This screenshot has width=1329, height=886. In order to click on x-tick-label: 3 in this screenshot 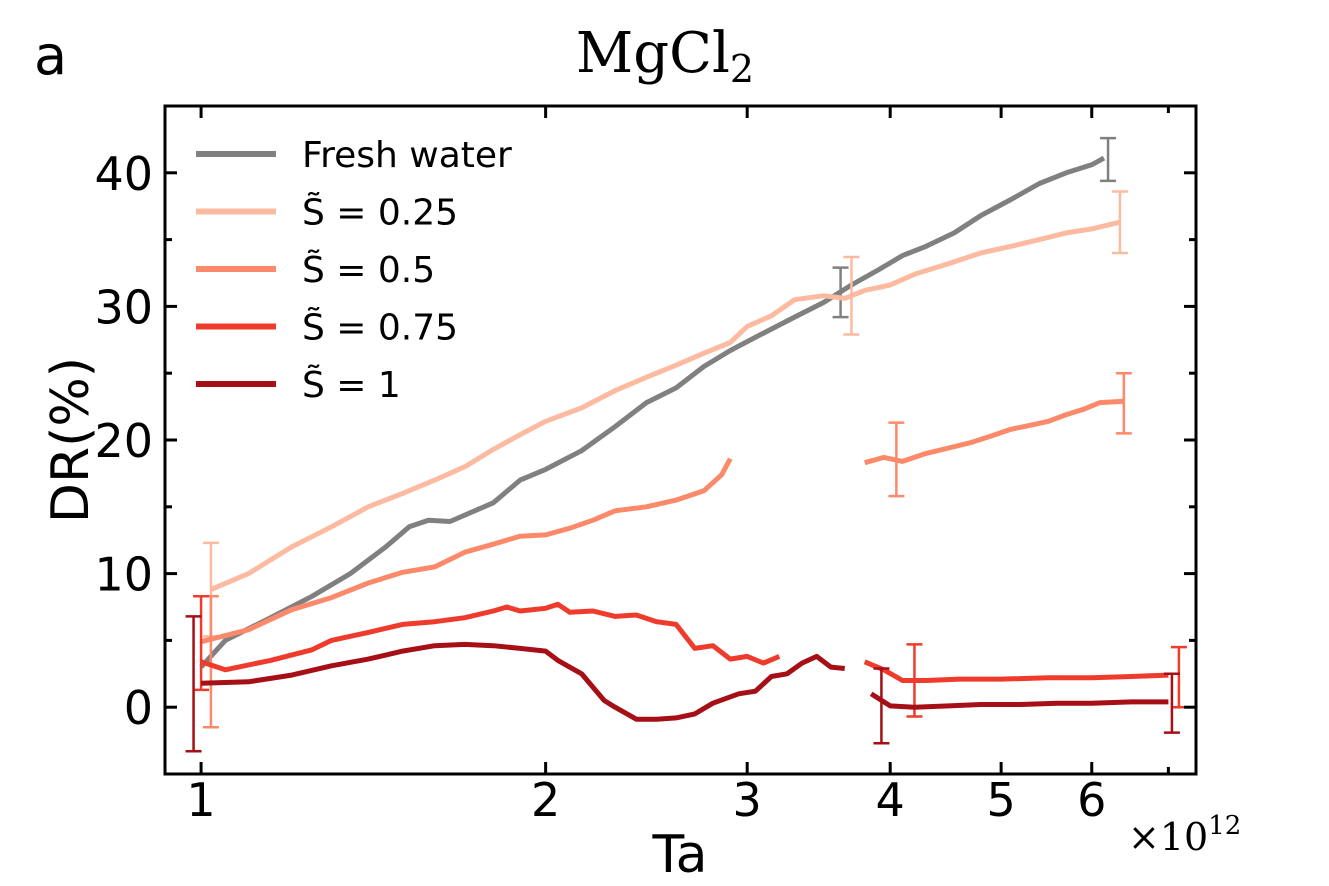, I will do `click(747, 800)`.